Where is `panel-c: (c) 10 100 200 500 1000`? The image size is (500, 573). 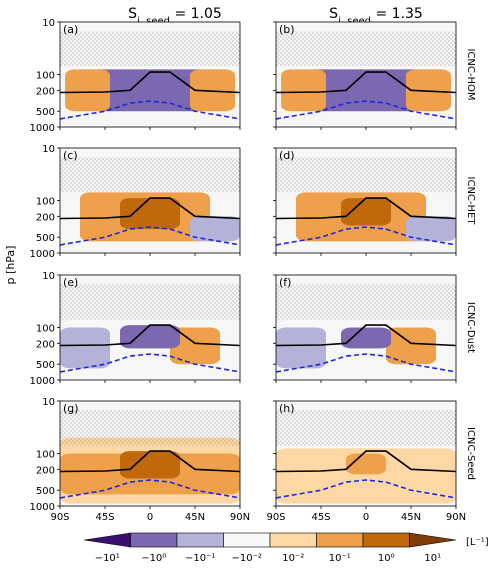 panel-c: (c) 10 100 200 500 1000 is located at coordinates (135, 202).